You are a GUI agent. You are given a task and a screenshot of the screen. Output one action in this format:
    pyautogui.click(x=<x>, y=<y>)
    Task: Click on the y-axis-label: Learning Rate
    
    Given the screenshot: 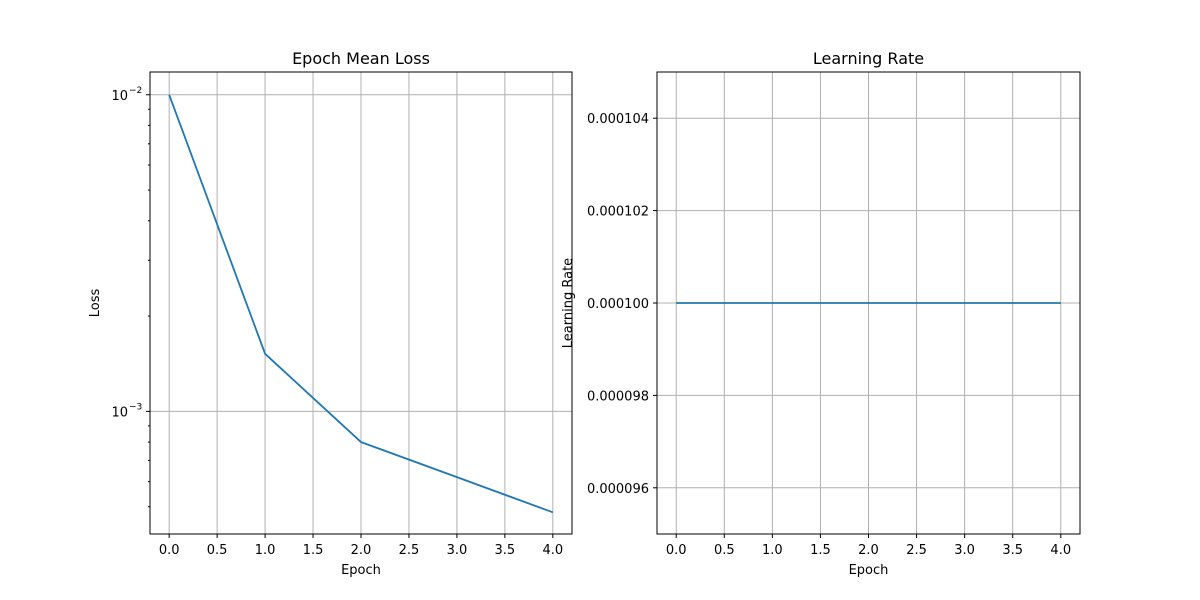 What is the action you would take?
    pyautogui.click(x=568, y=303)
    